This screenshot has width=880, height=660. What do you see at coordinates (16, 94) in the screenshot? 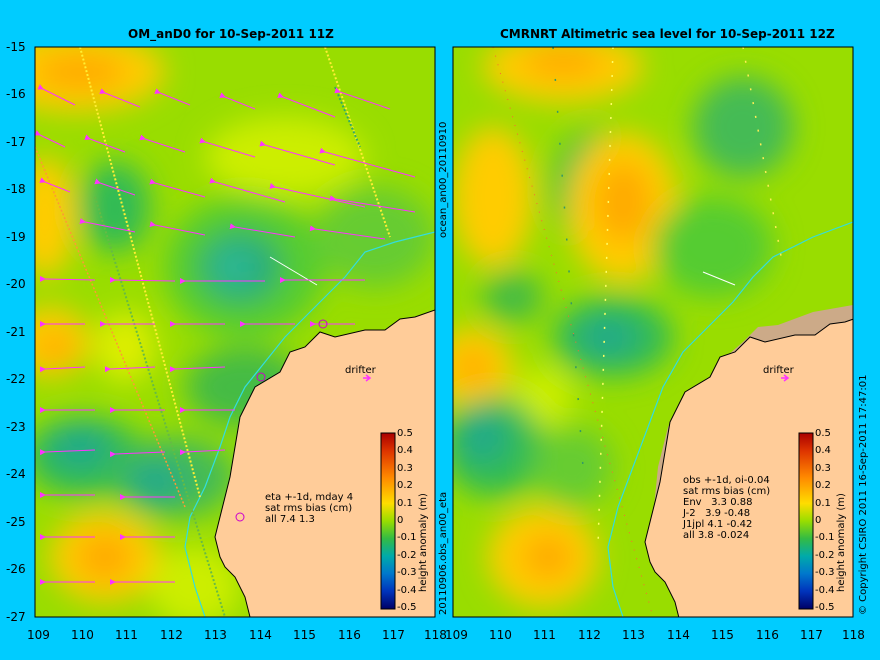
I see `y-tick: -16` at bounding box center [16, 94].